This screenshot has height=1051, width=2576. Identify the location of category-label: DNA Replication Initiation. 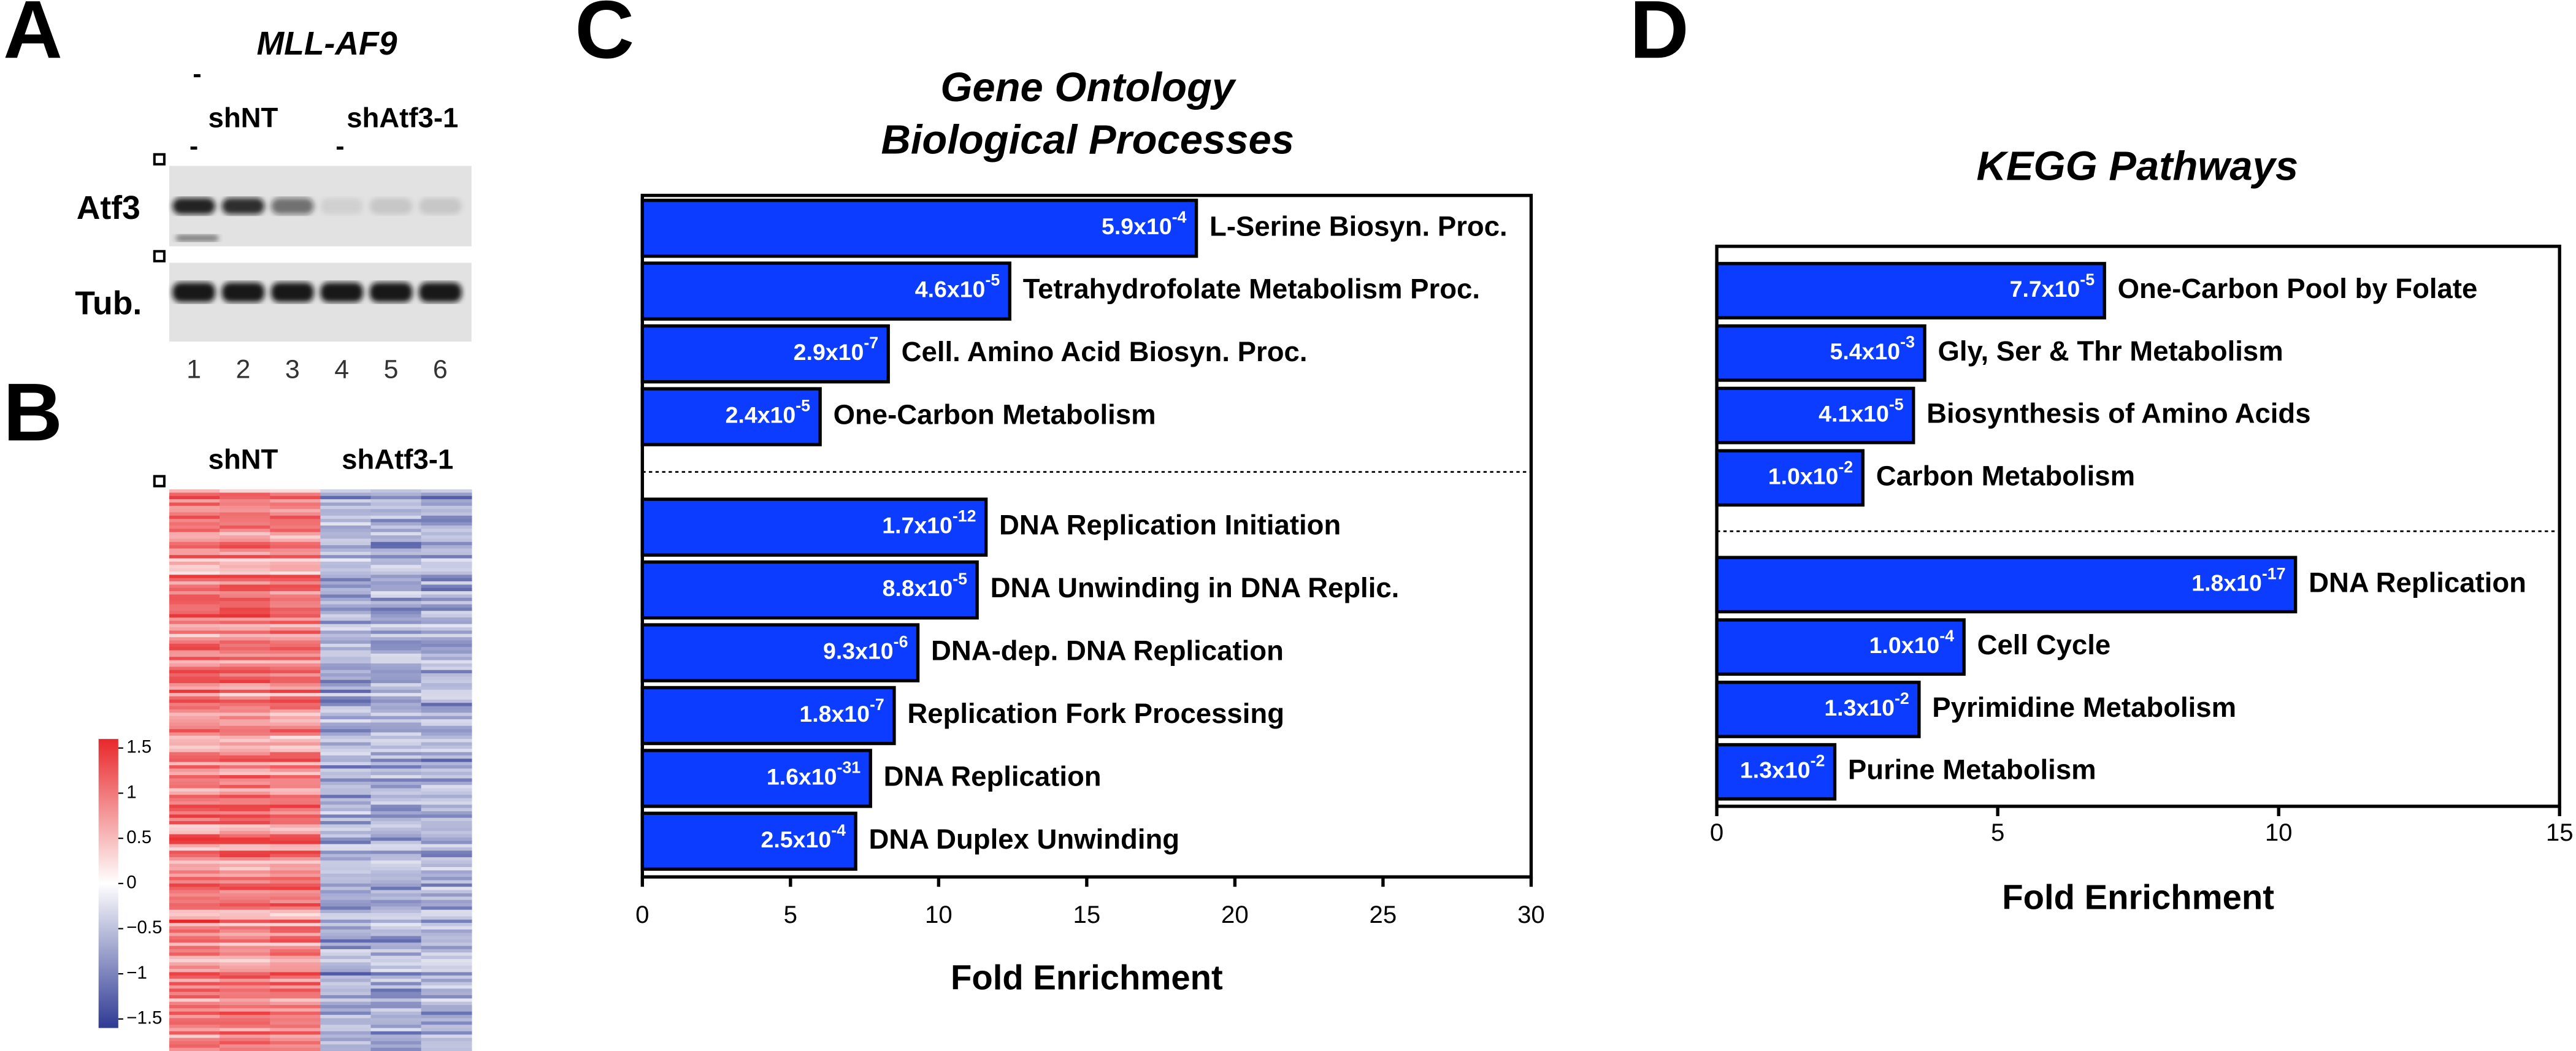
(1170, 525).